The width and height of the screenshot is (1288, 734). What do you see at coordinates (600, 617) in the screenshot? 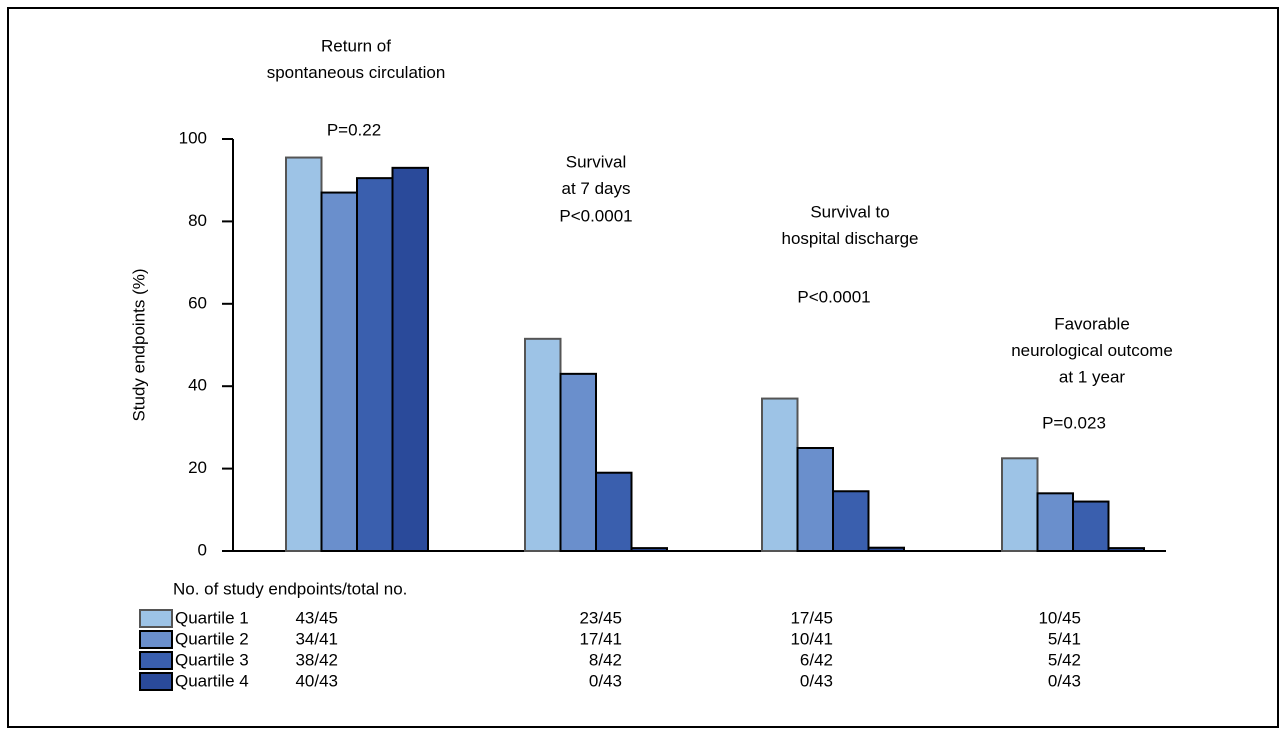
I see `table-cell: 23/45` at bounding box center [600, 617].